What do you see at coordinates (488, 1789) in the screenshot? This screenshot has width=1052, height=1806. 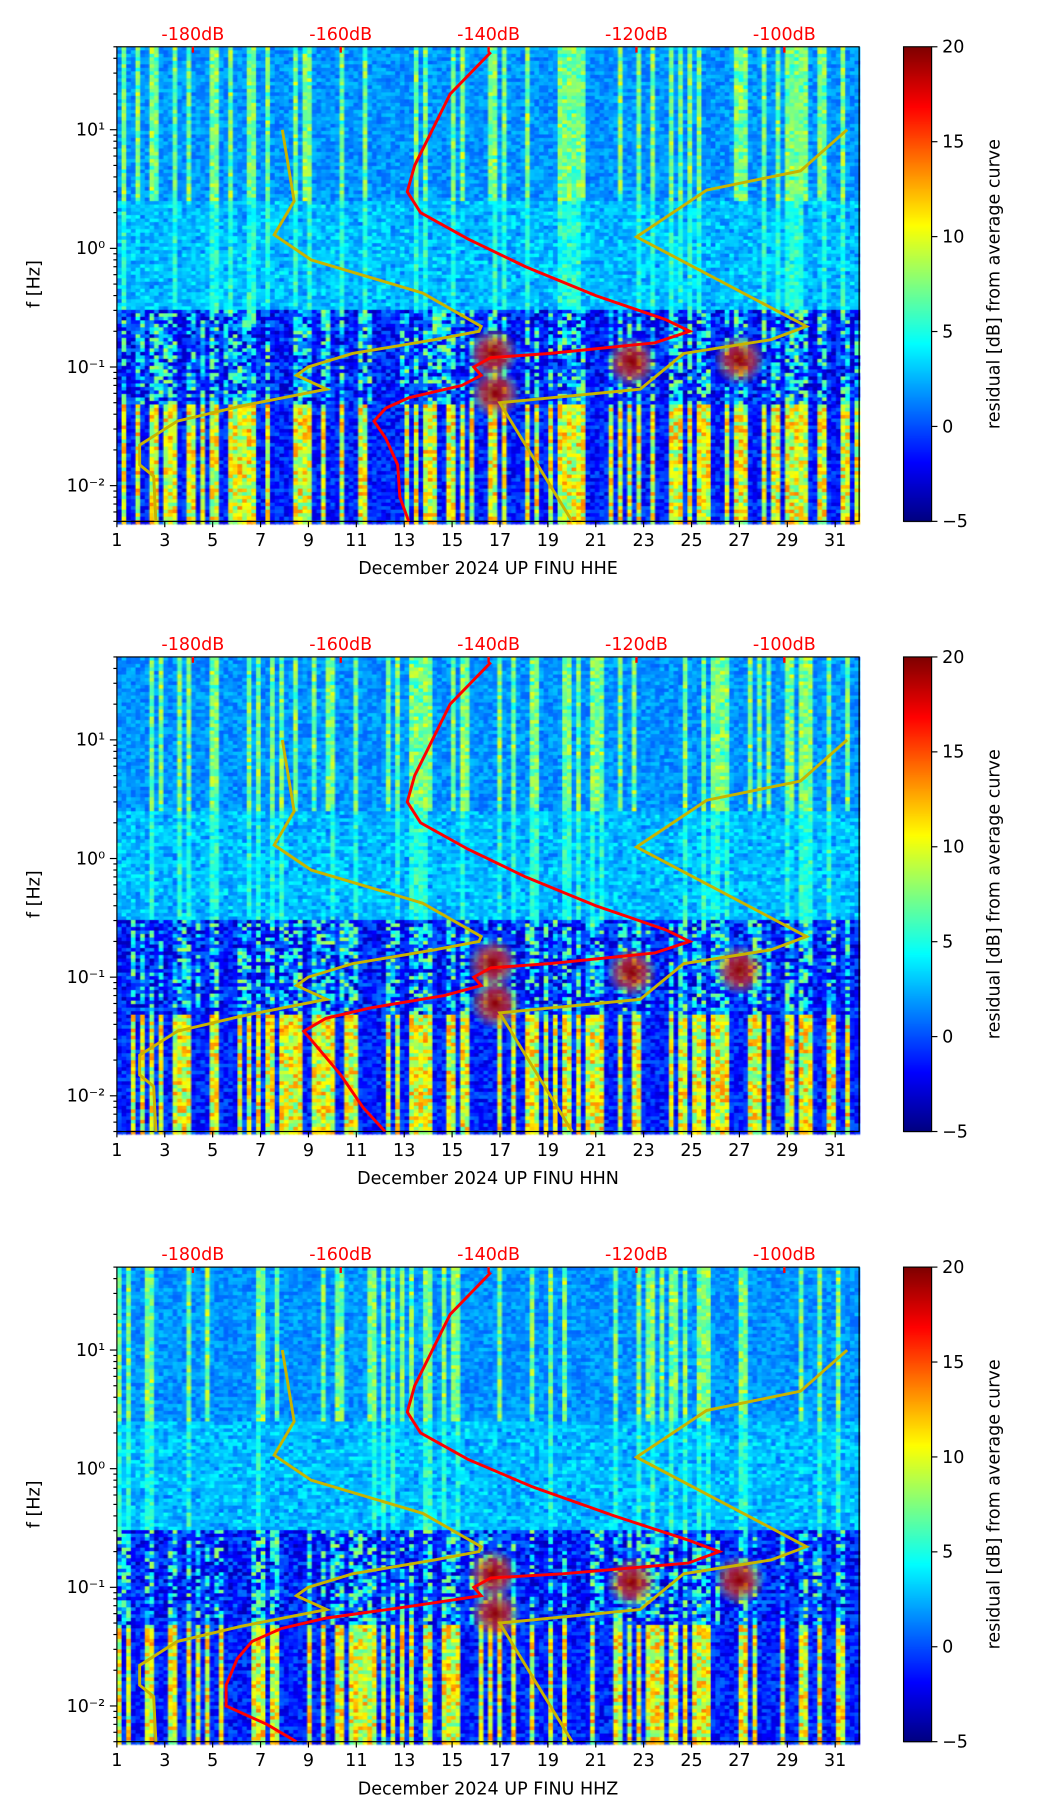 I see `x-axis-label: December 2024 UP FINU HHZ` at bounding box center [488, 1789].